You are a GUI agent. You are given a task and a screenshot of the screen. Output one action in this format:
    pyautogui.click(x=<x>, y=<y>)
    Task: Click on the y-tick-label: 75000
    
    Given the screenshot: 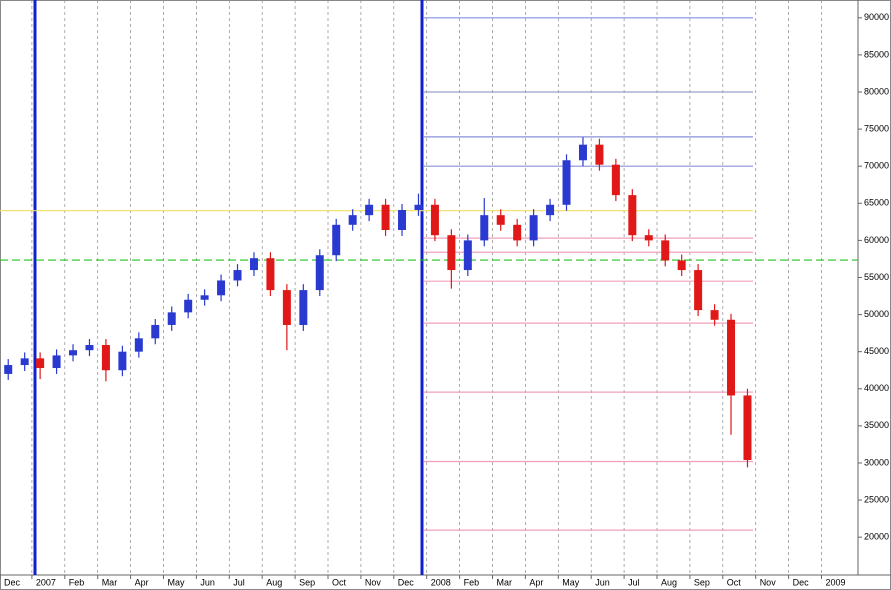 What is the action you would take?
    pyautogui.click(x=876, y=128)
    